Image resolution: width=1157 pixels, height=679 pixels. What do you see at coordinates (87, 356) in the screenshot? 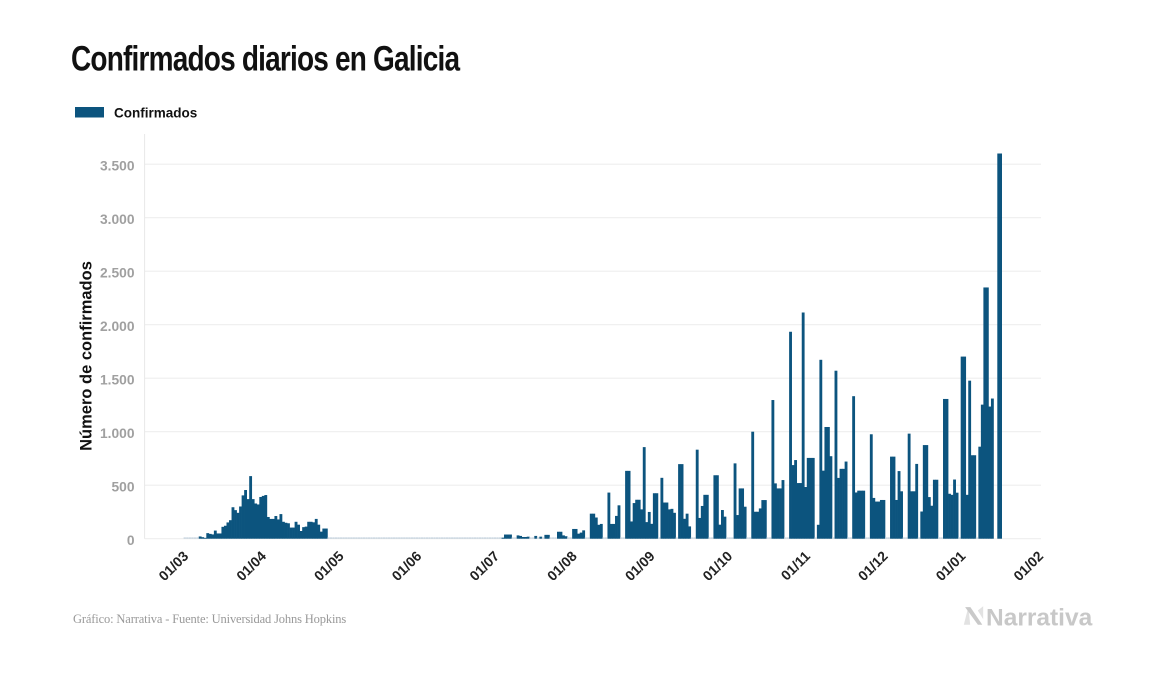
I see `svg-text: Número de confirmados` at bounding box center [87, 356].